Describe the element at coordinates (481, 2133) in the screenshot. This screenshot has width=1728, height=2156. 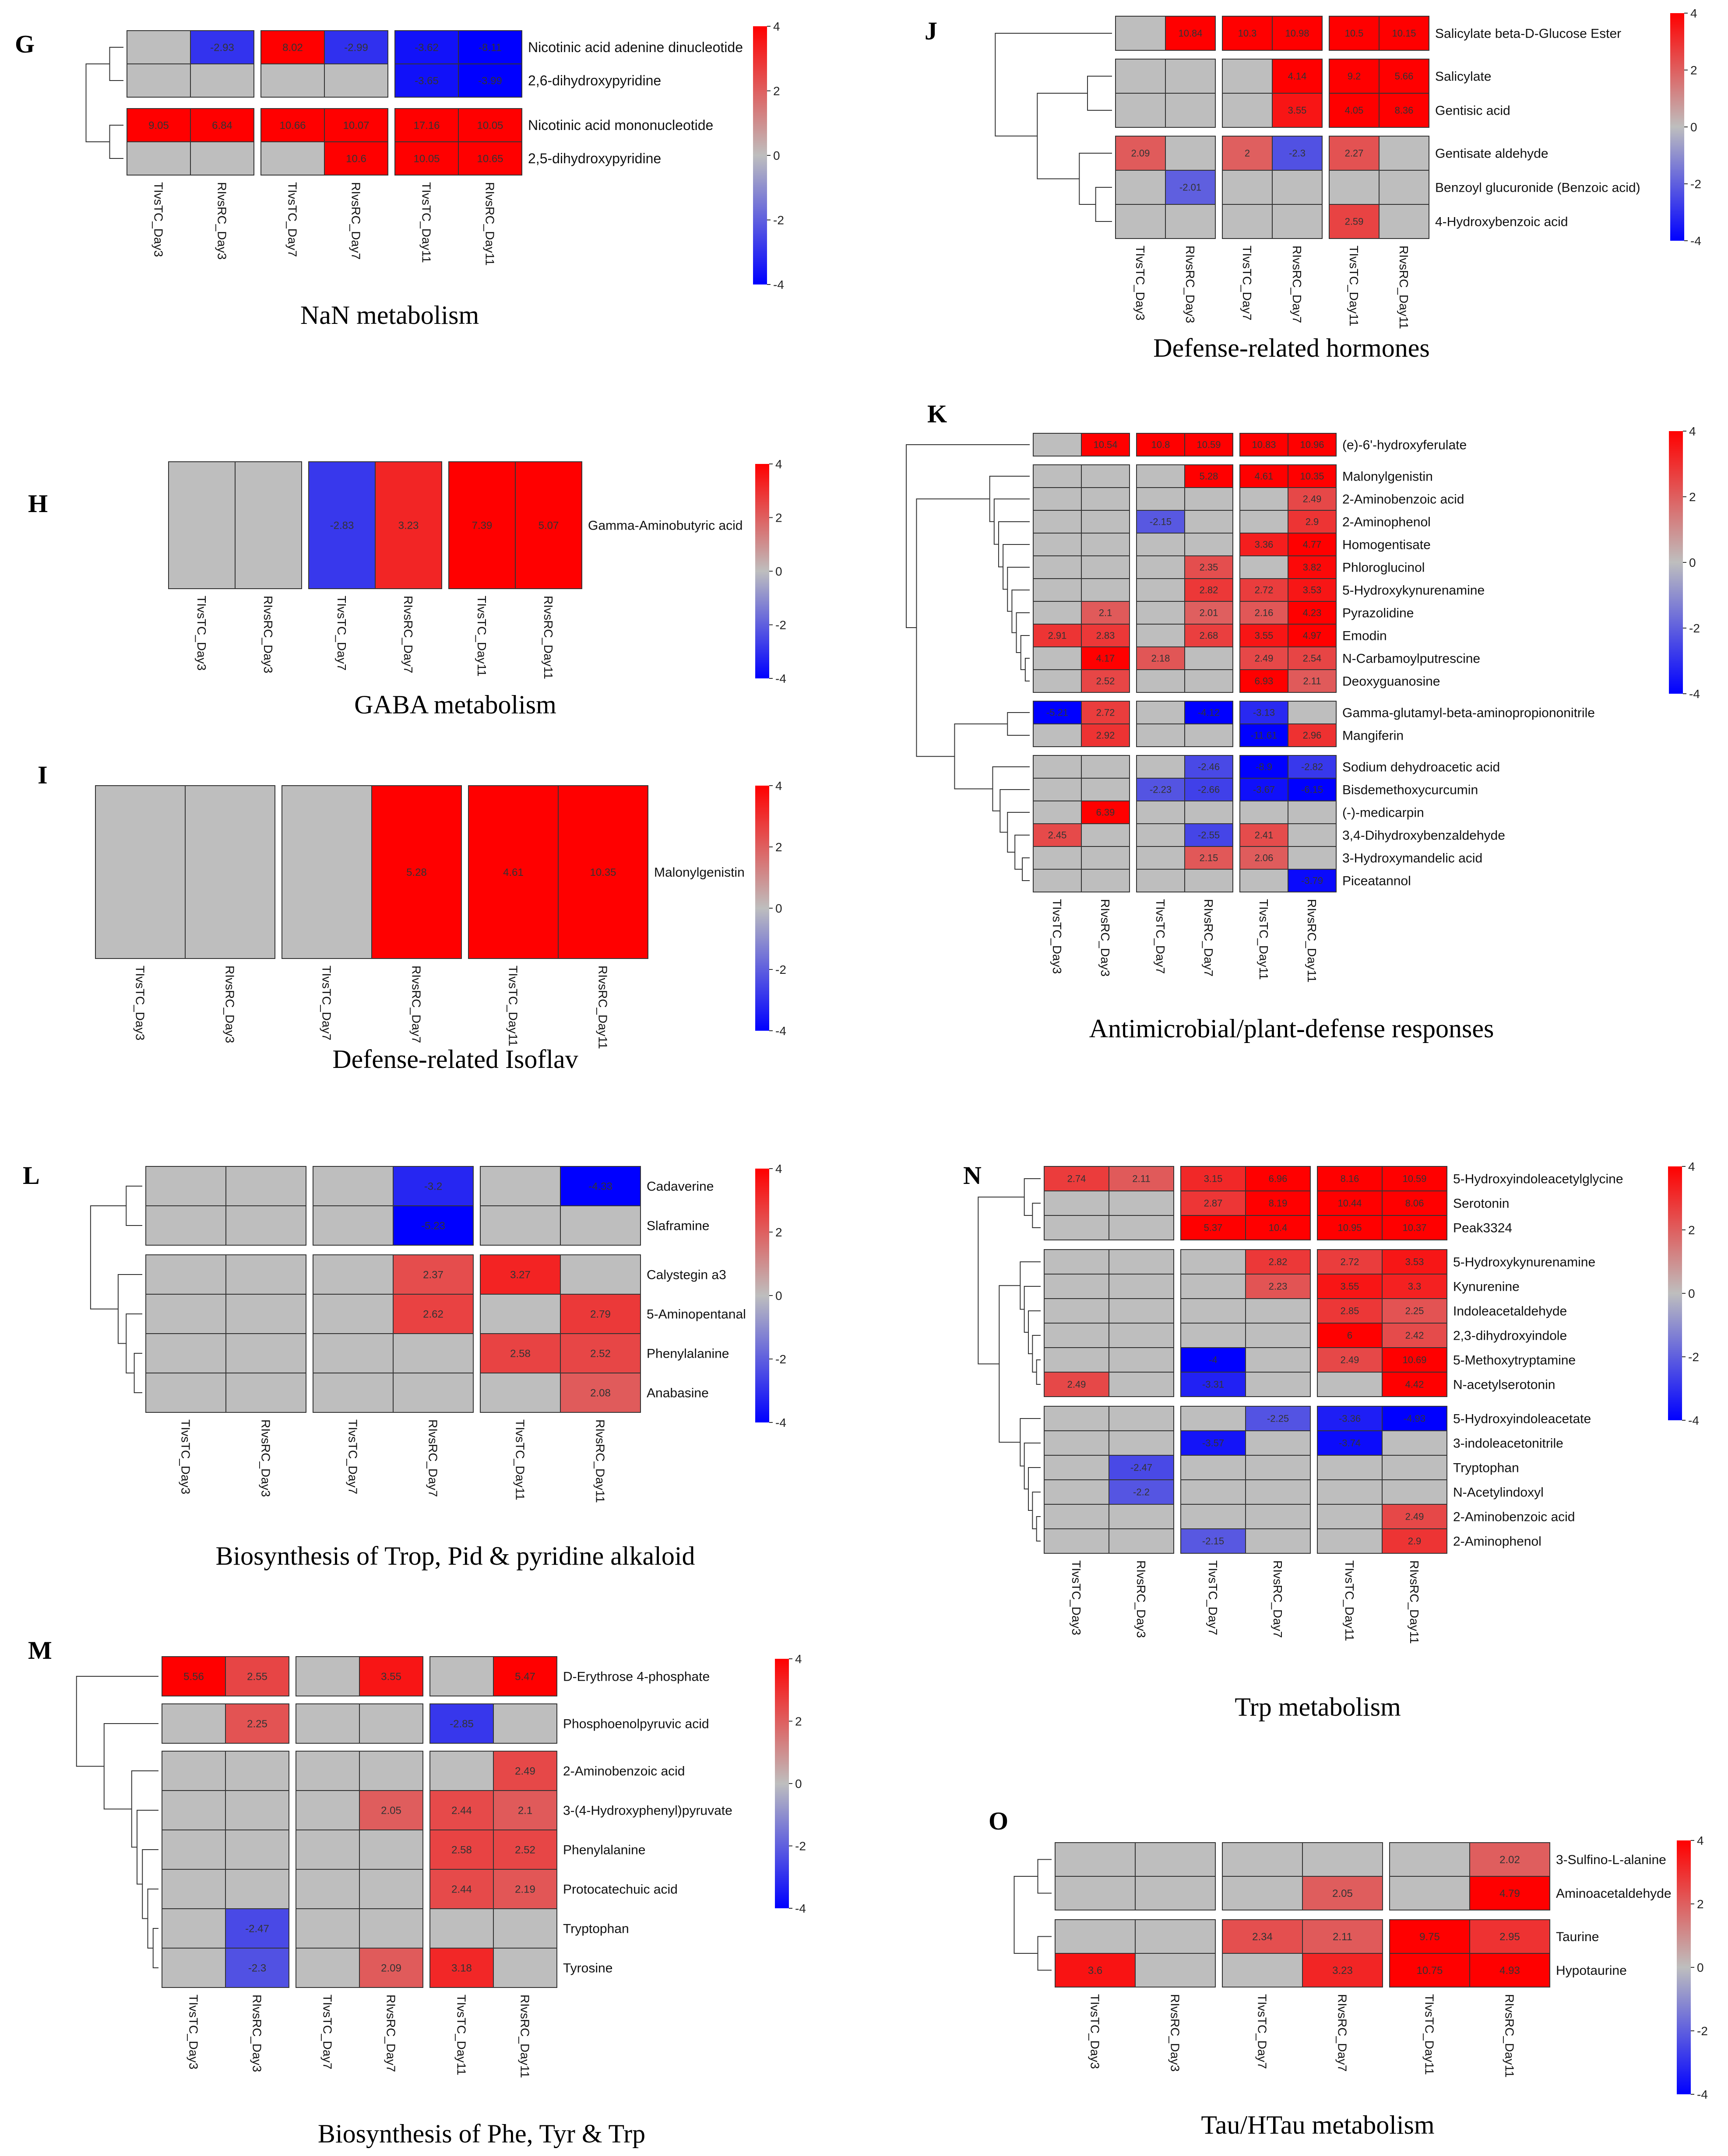
I see `panel-title: Biosynthesis of Phe, Tyr & Trp` at that location.